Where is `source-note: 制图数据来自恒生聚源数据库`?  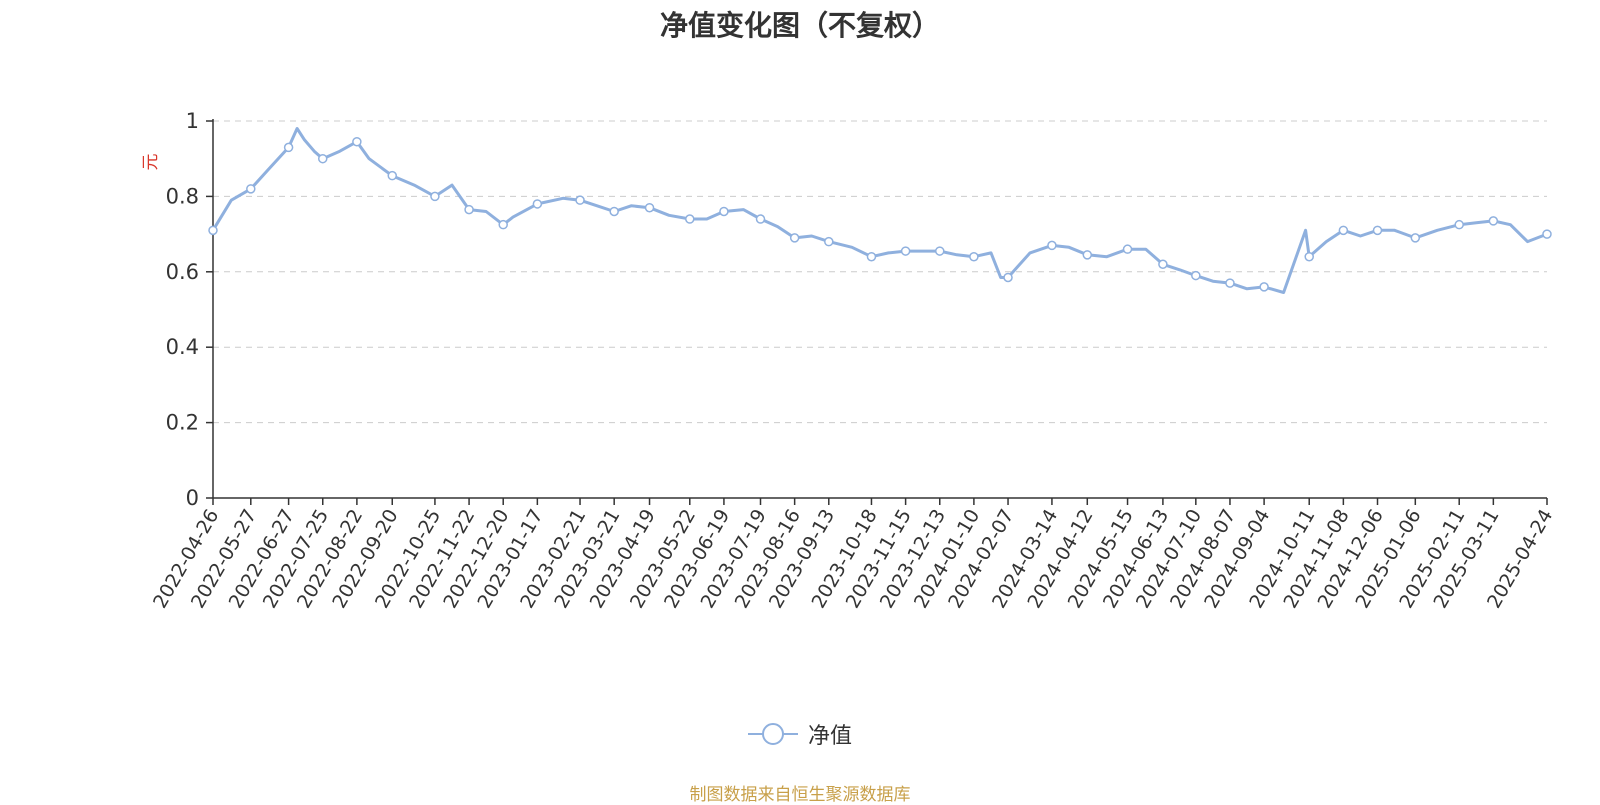
source-note: 制图数据来自恒生聚源数据库 is located at coordinates (800, 795).